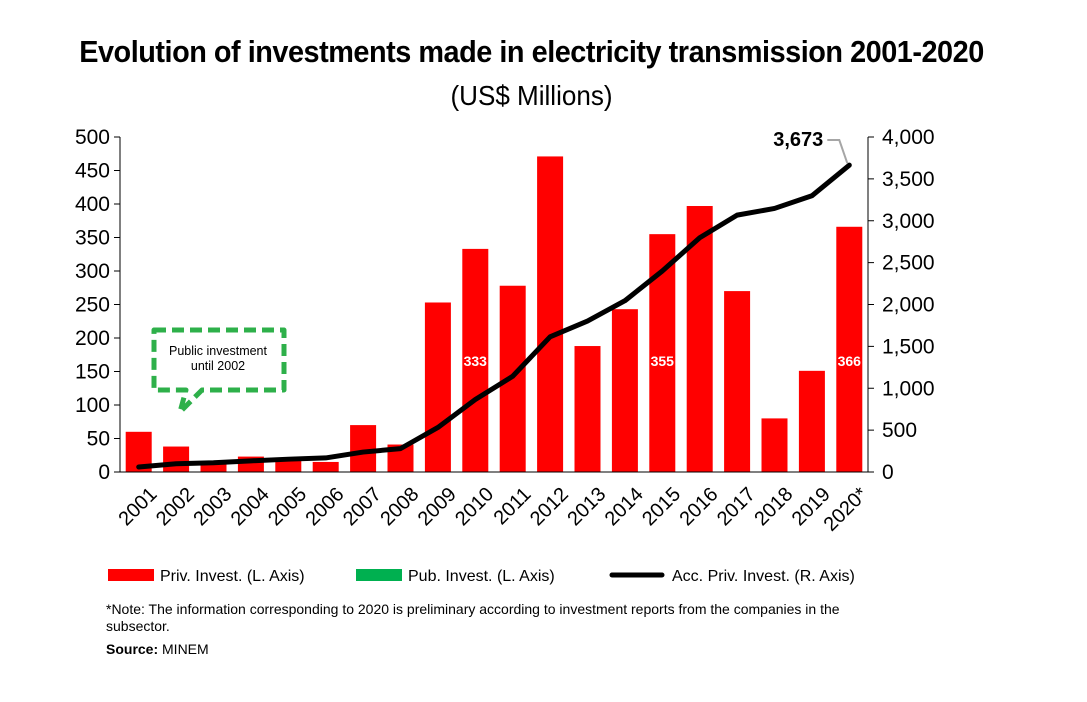 This screenshot has width=1087, height=702. What do you see at coordinates (185, 649) in the screenshot?
I see `source-value: MINEM` at bounding box center [185, 649].